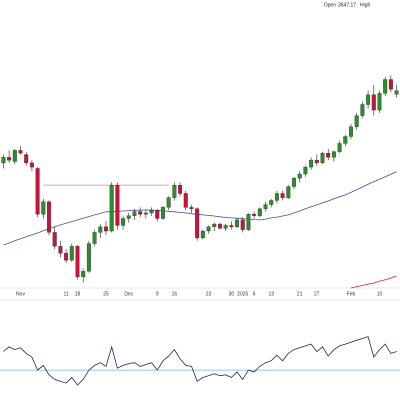 The height and width of the screenshot is (400, 400). I want to click on open-value: 3547.17, so click(347, 5).